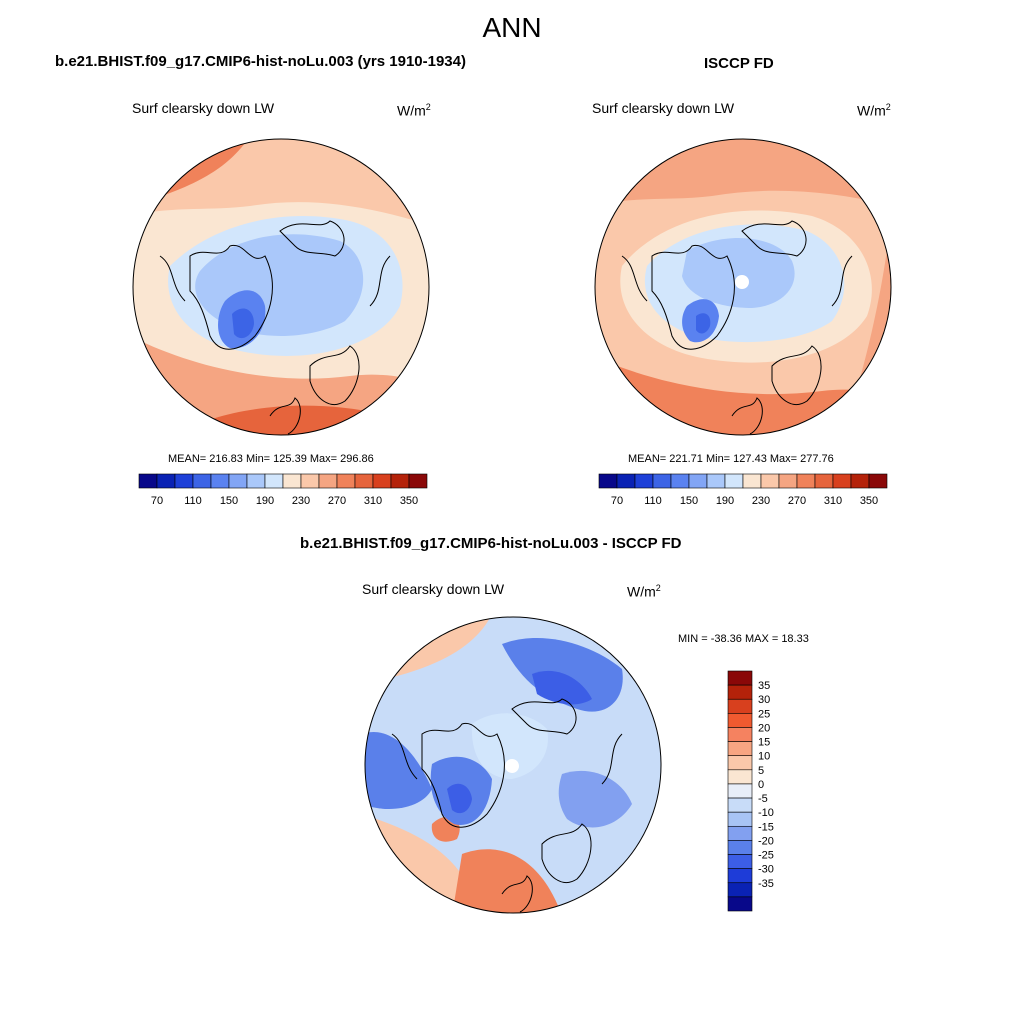 The width and height of the screenshot is (1024, 1024). Describe the element at coordinates (731, 459) in the screenshot. I see `obs-stats: MEAN= 221.71 Min= 127.43 Max= 277.76` at that location.